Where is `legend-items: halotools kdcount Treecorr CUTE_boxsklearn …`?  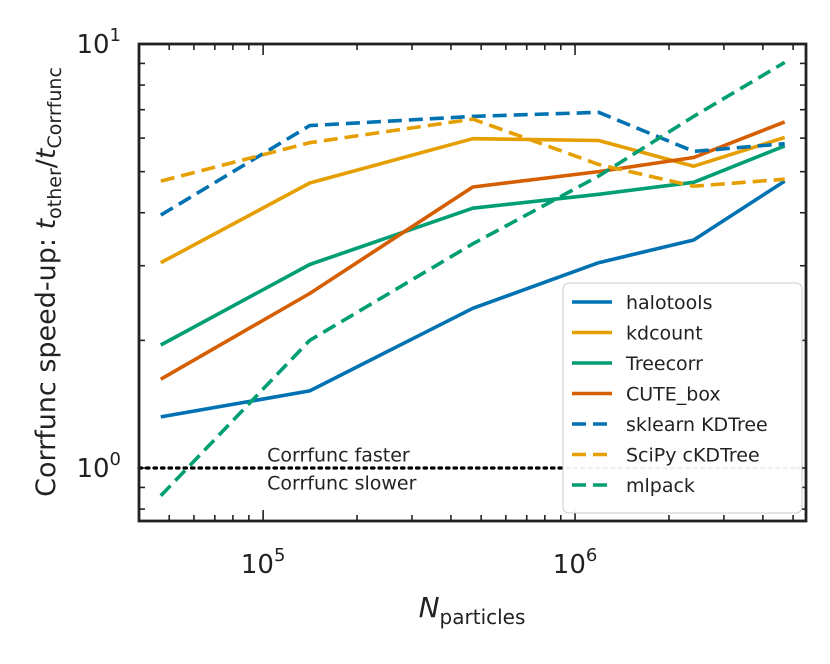
legend-items: halotools kdcount Treecorr CUTE_boxsklearn … is located at coordinates (670, 394).